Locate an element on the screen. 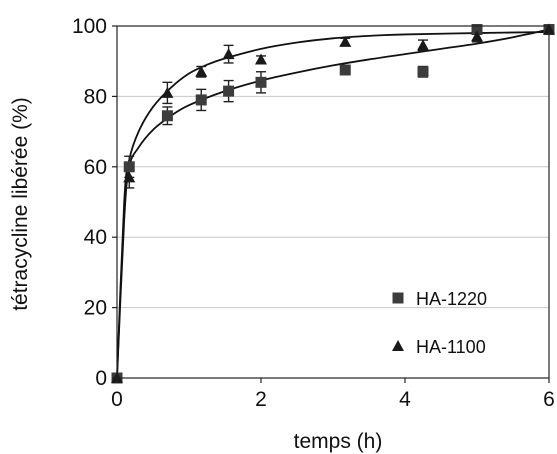 The width and height of the screenshot is (557, 454). y-axis-label: tétracycline libérée (%) is located at coordinates (20, 204).